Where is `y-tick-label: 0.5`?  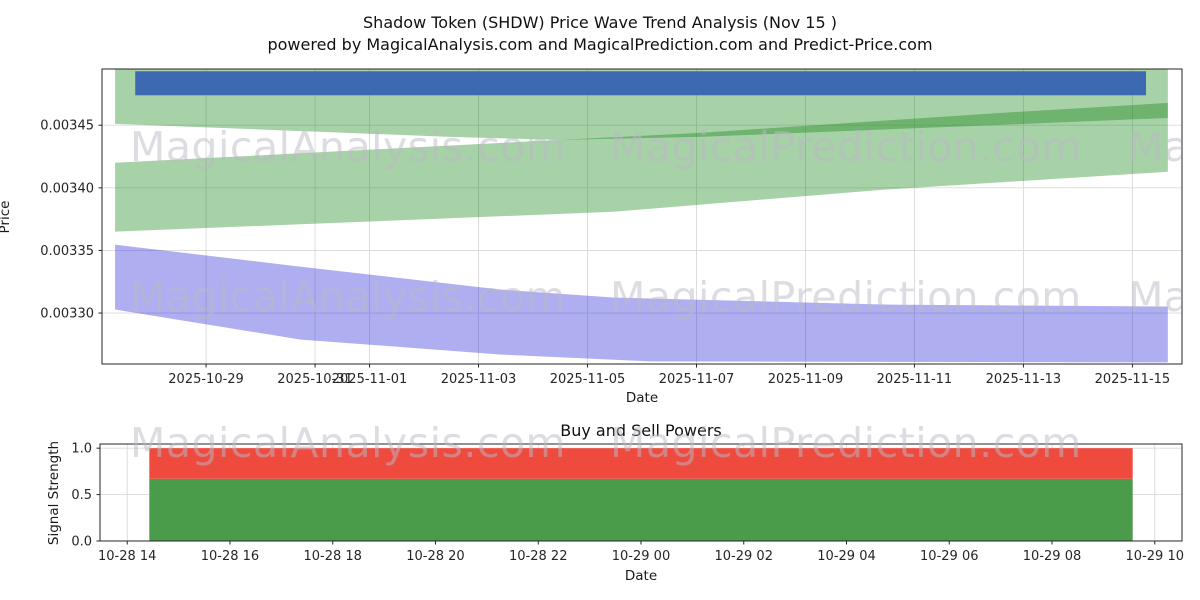
y-tick-label: 0.5 is located at coordinates (81, 495).